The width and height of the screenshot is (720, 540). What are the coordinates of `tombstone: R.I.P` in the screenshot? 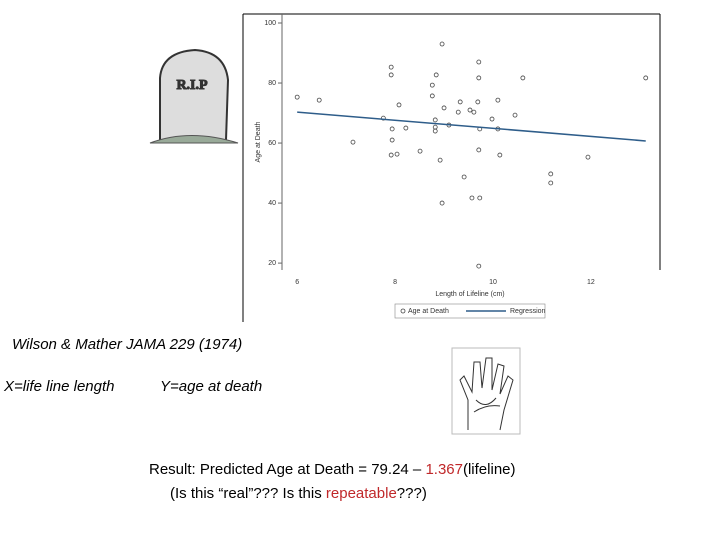 It's located at (194, 96).